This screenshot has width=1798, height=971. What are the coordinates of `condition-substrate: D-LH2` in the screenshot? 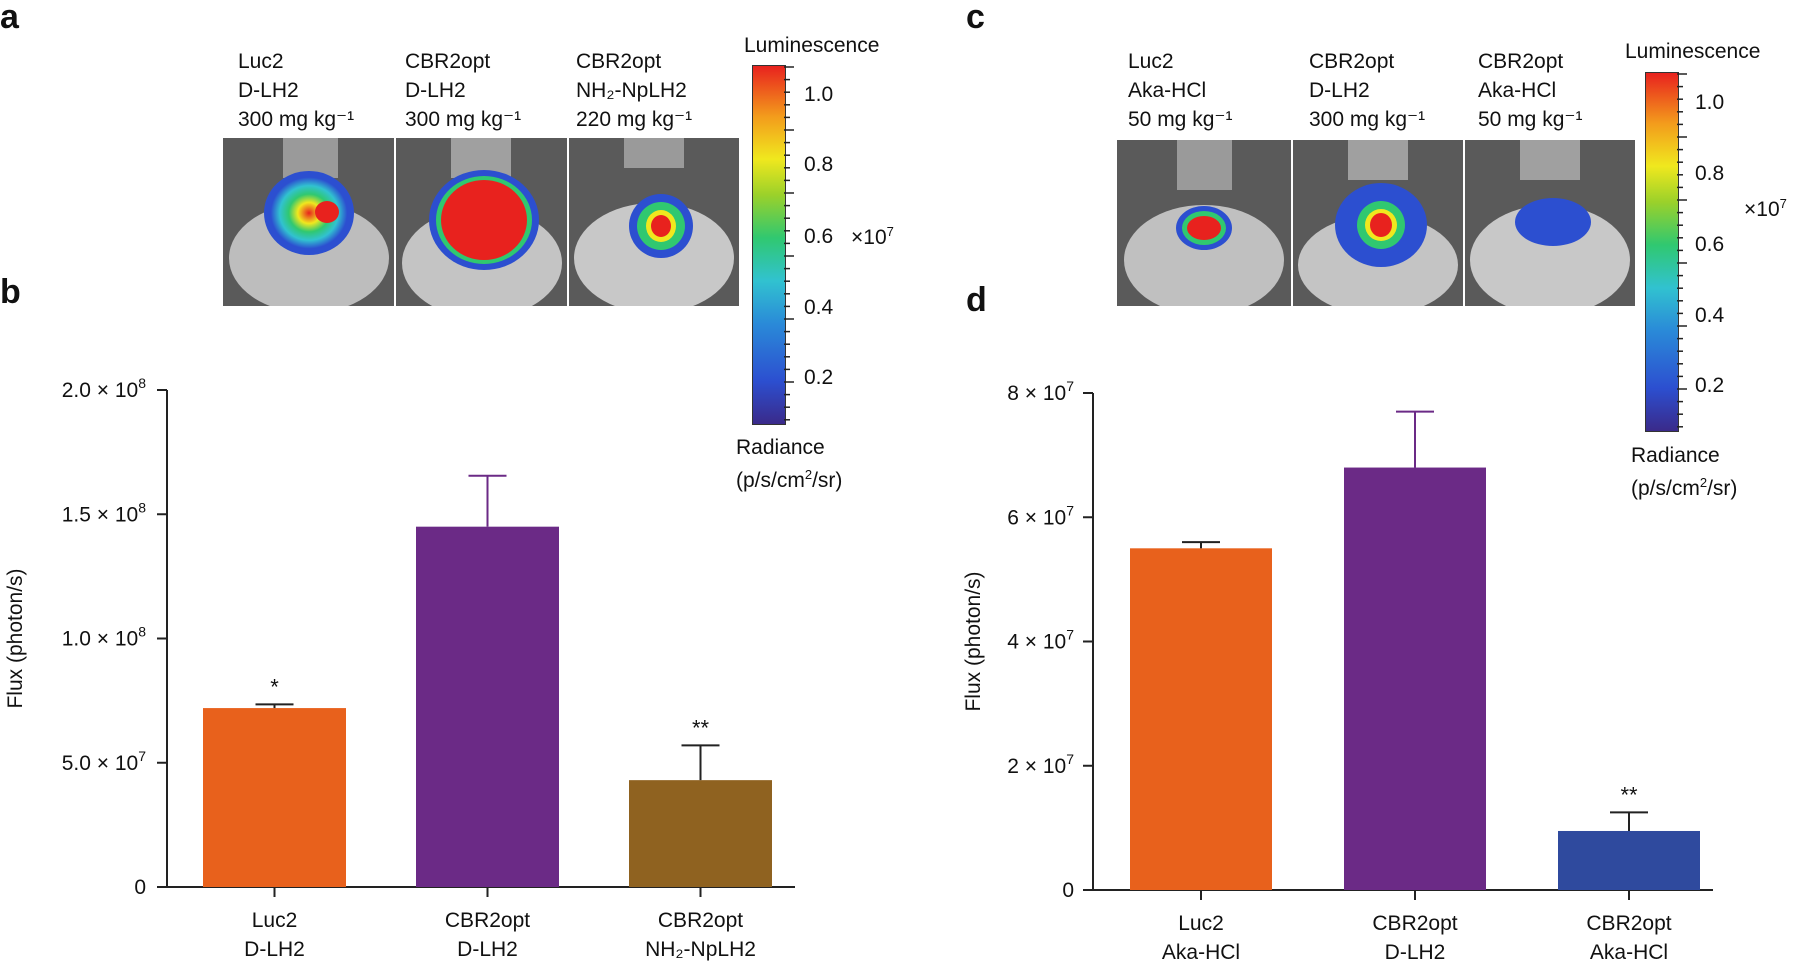 It's located at (435, 90).